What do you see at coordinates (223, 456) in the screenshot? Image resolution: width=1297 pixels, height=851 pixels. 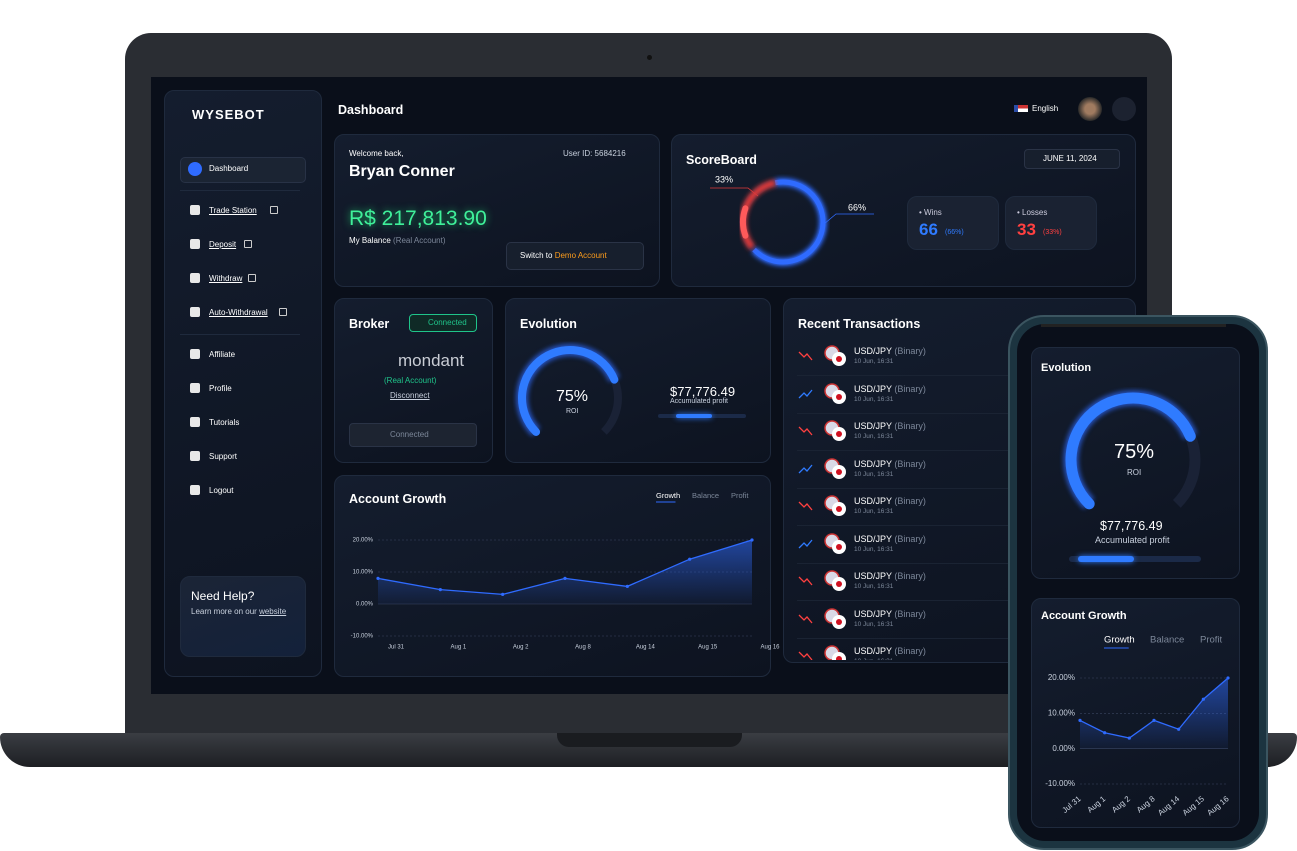 I see `nav-item: Support` at bounding box center [223, 456].